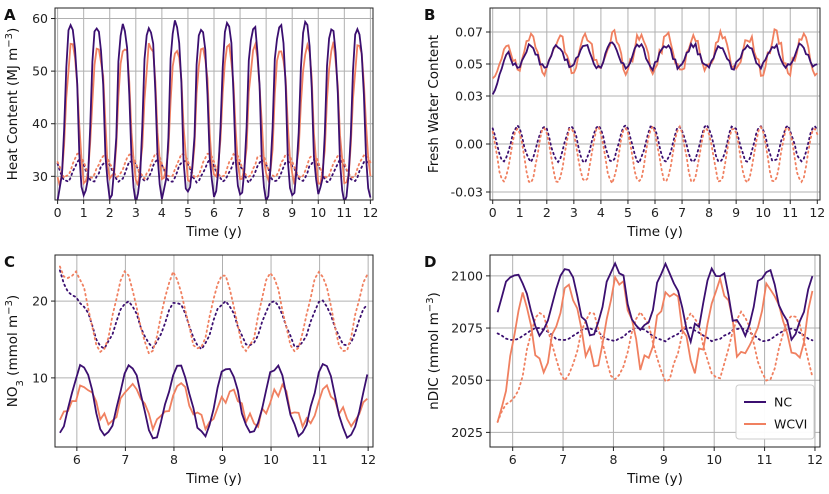 The height and width of the screenshot is (494, 829). I want to click on legend: NC WCVI, so click(775, 412).